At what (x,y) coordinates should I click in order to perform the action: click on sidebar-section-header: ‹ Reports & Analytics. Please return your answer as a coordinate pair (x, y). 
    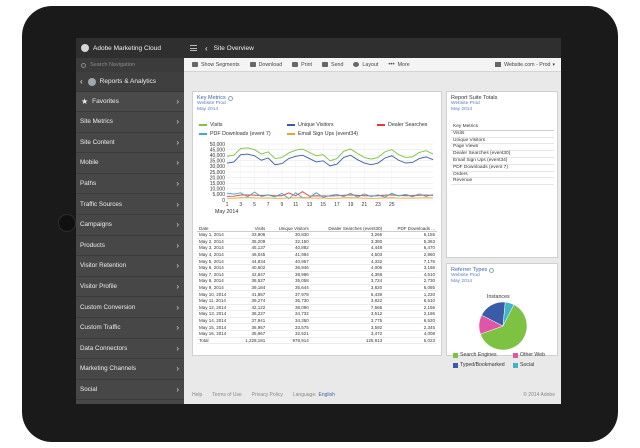
    Looking at the image, I should click on (130, 82).